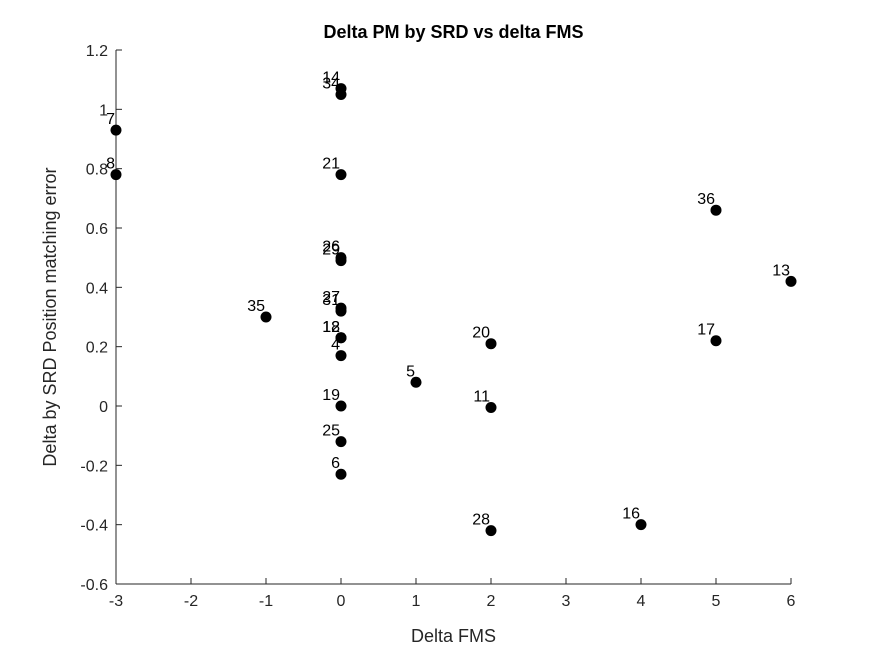 The height and width of the screenshot is (656, 875). Describe the element at coordinates (566, 601) in the screenshot. I see `x-tick-label: 3` at that location.